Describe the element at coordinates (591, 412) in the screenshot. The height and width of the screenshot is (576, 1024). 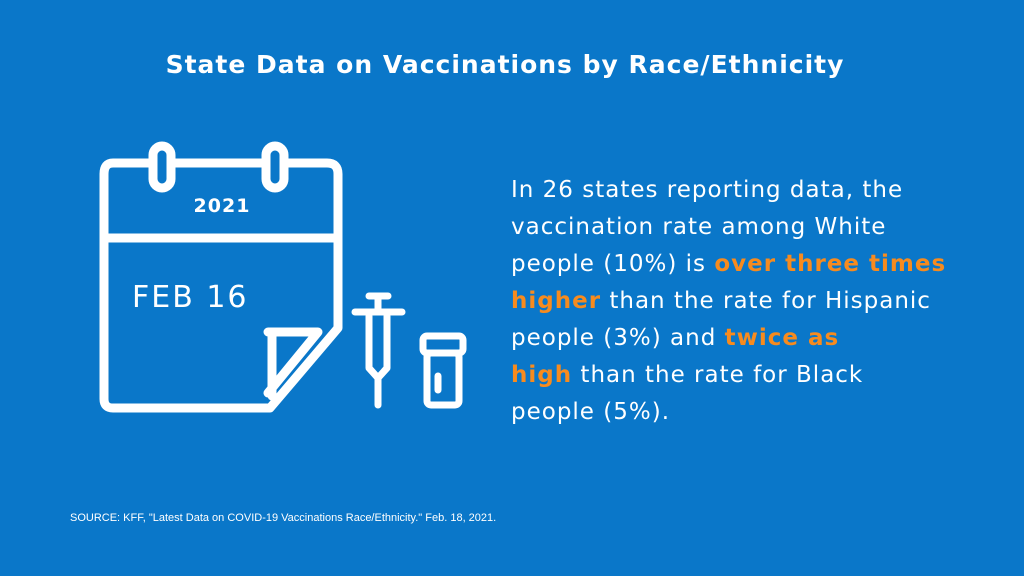
I see `body-text-segment: people (5%).` at that location.